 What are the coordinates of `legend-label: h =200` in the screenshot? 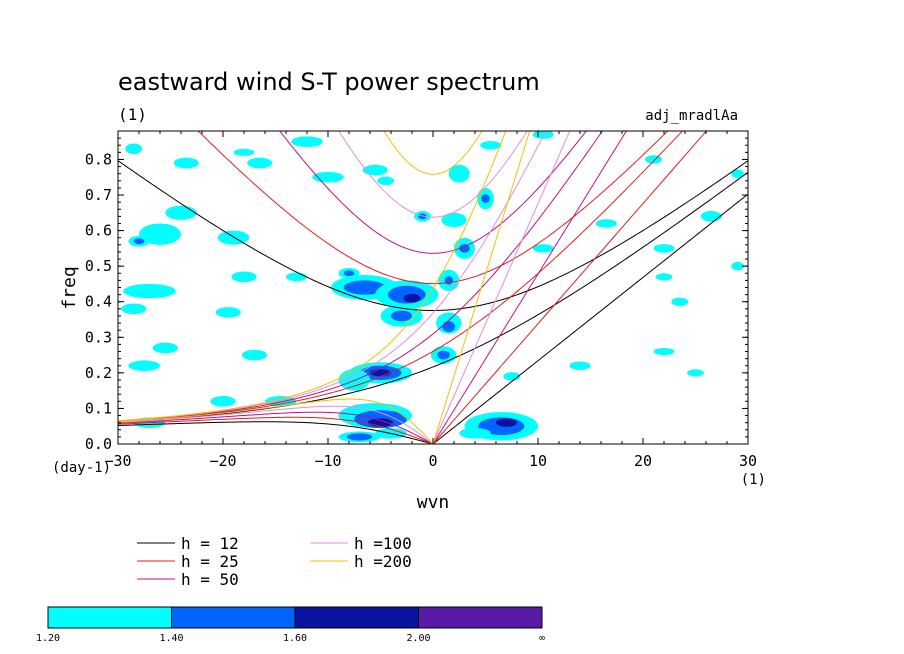 It's located at (383, 561).